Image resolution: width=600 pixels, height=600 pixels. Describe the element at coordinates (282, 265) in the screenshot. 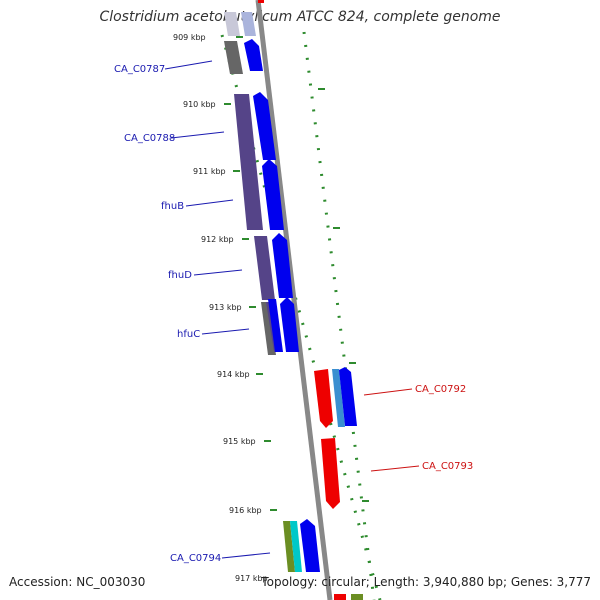

I see `cds-fhud-blue` at that location.